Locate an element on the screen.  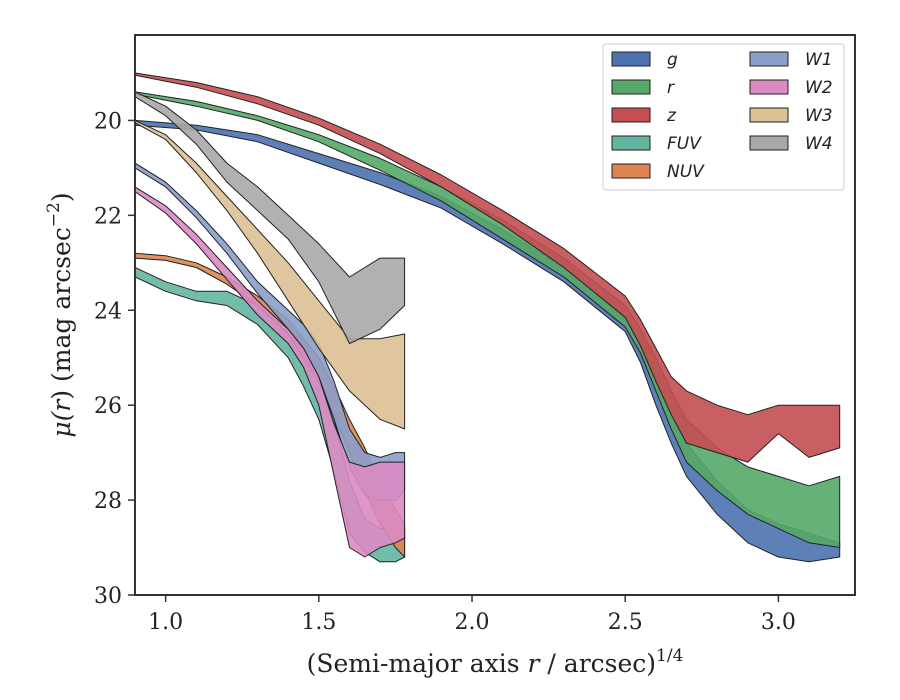
legend-swatch-nuv is located at coordinates (631, 171).